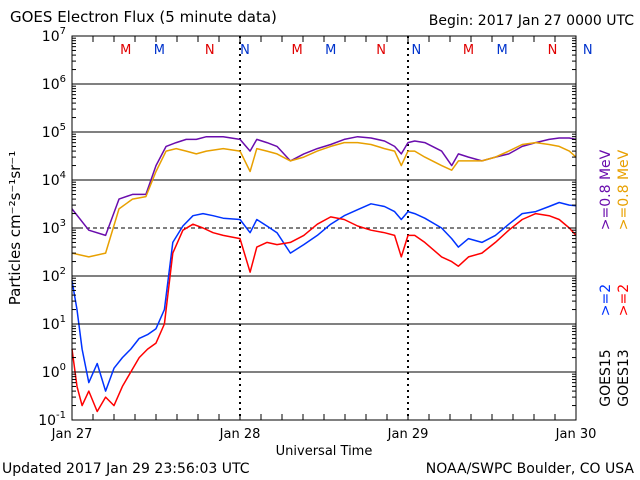 This screenshot has height=480, width=640. What do you see at coordinates (15, 228) in the screenshot?
I see `y-axis-label: Particles cm⁻²s⁻¹sr⁻¹` at bounding box center [15, 228].